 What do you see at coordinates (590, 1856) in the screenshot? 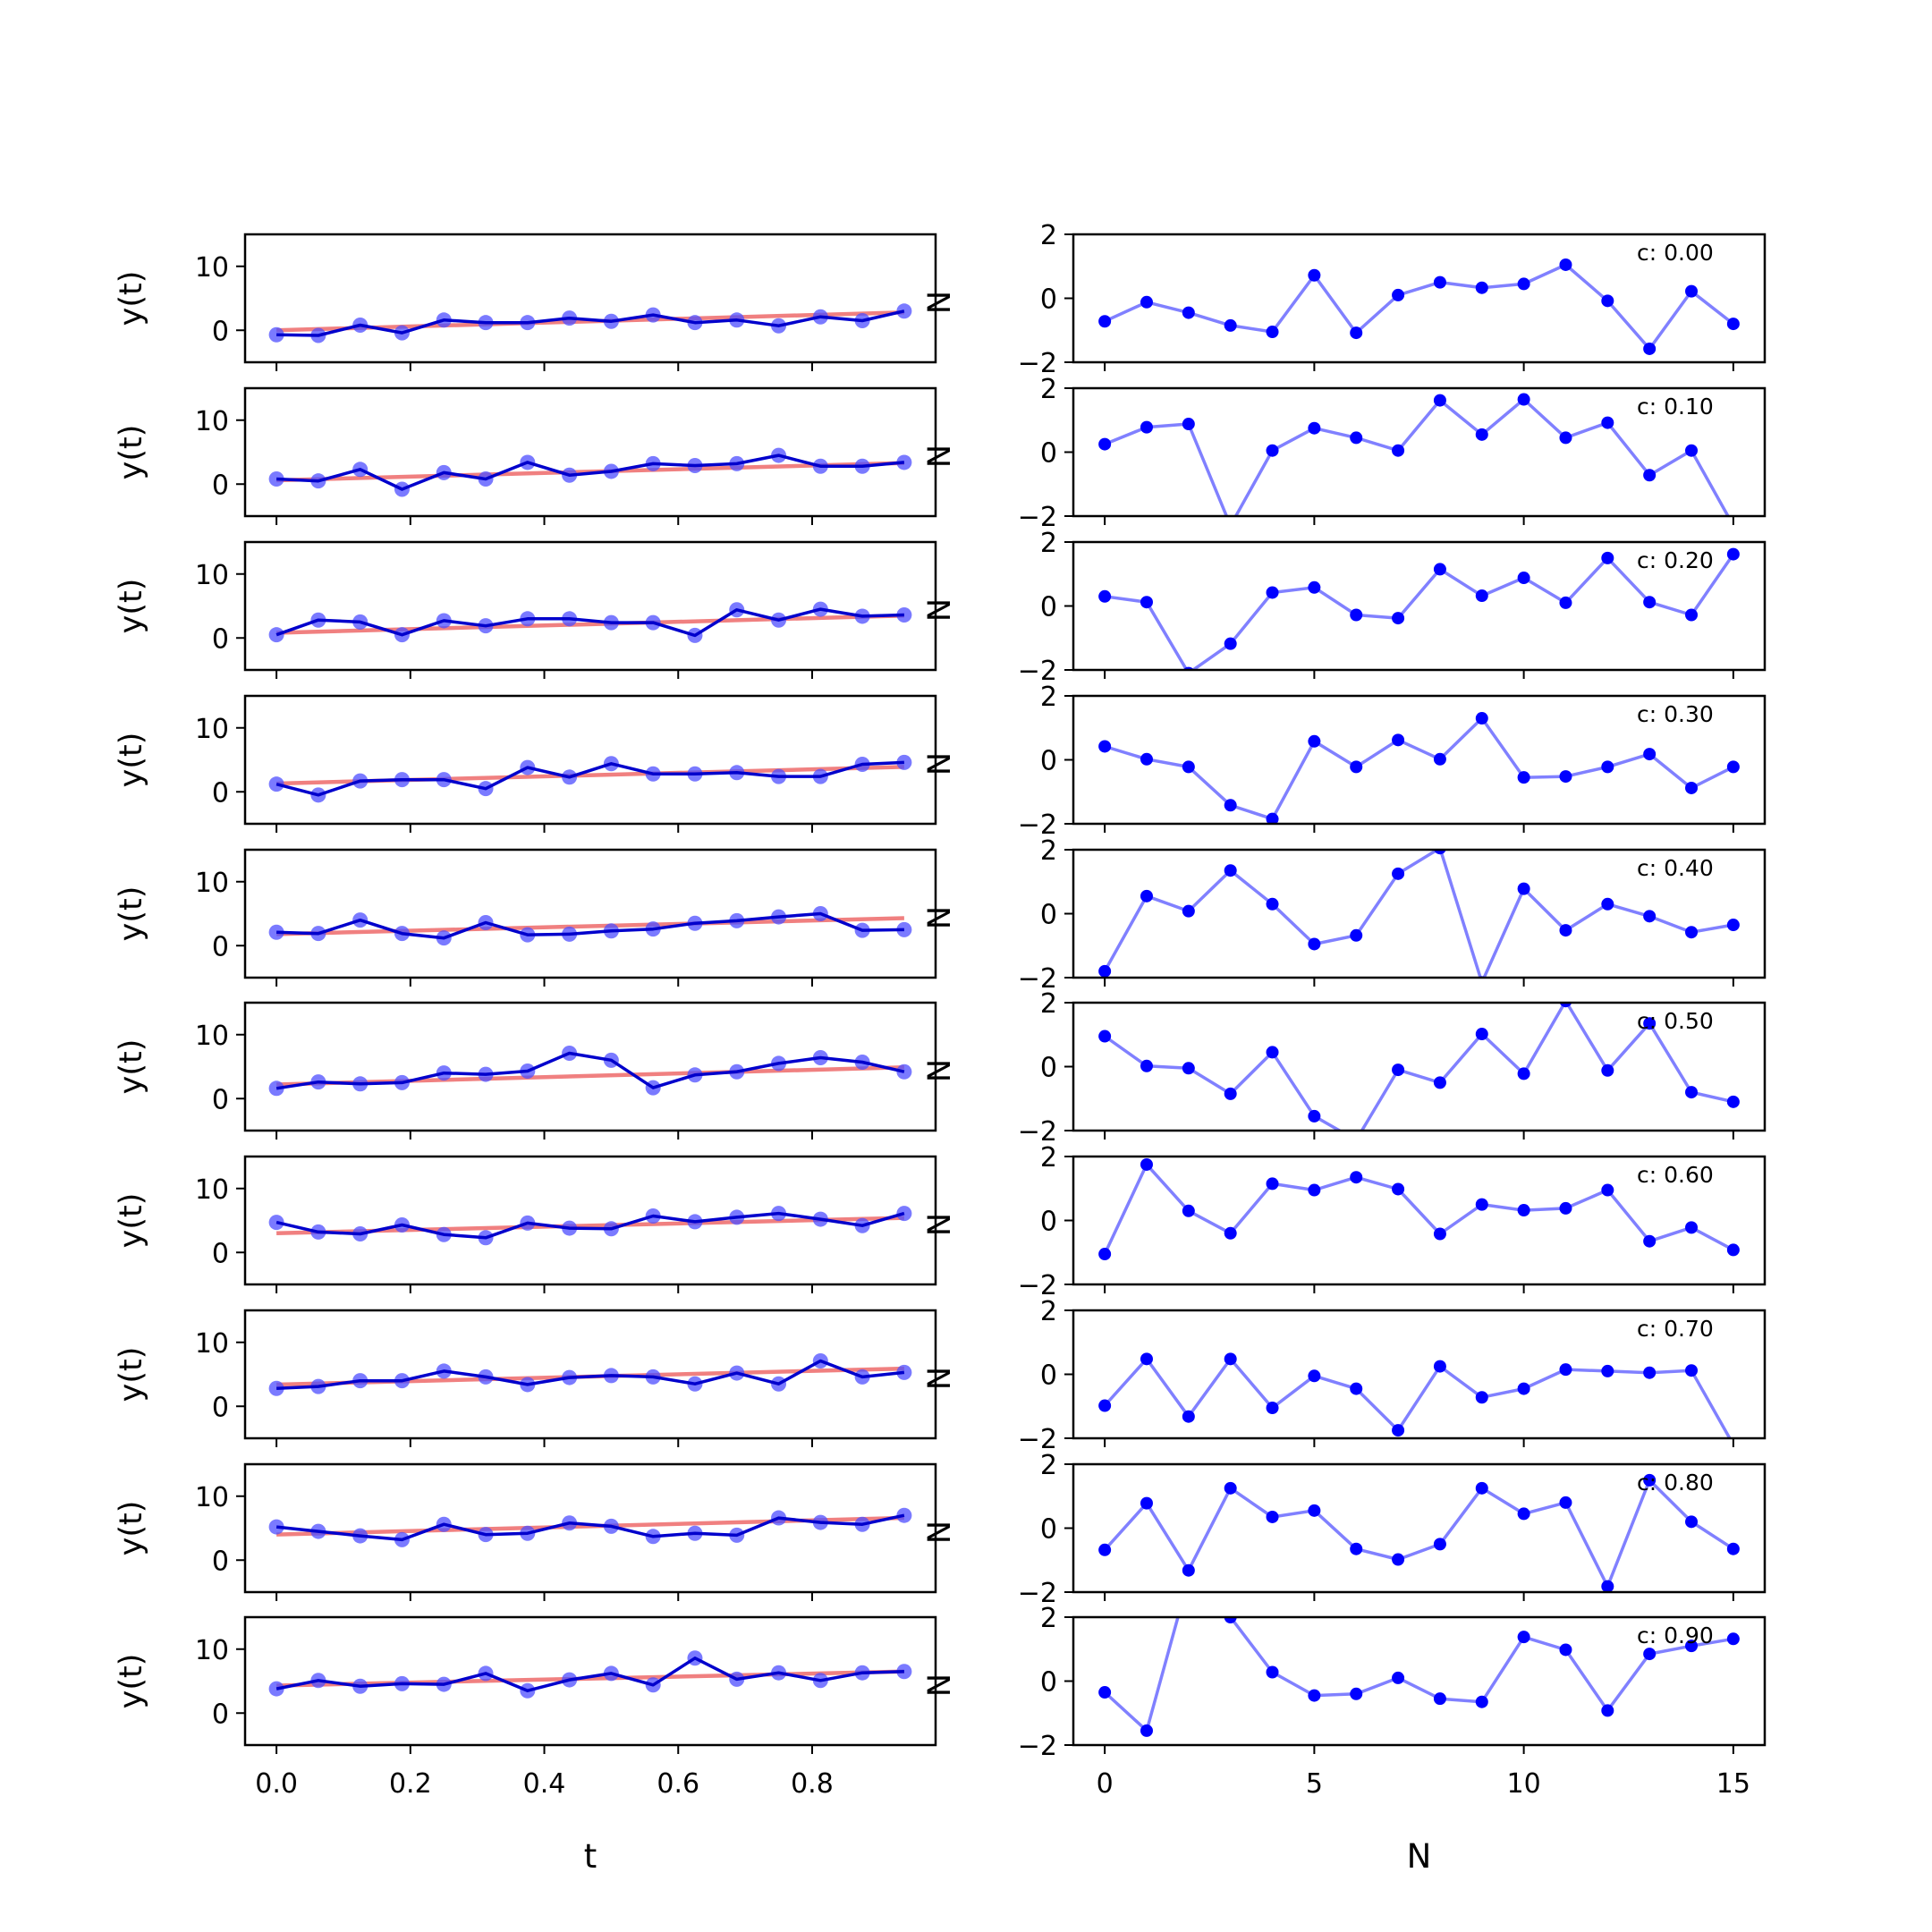
I see `left-x-axis-label: t` at bounding box center [590, 1856].